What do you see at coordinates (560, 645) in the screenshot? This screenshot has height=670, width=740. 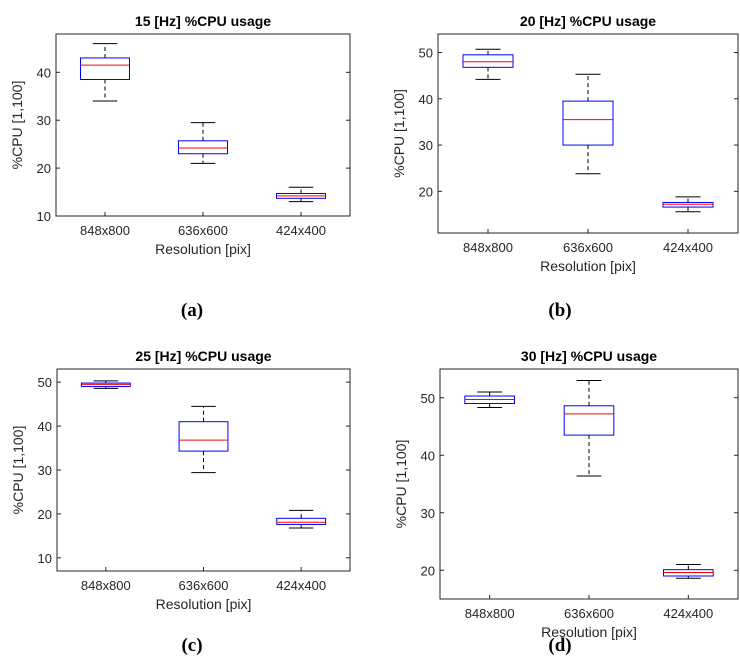 I see `panel-caption-d: (d)` at bounding box center [560, 645].